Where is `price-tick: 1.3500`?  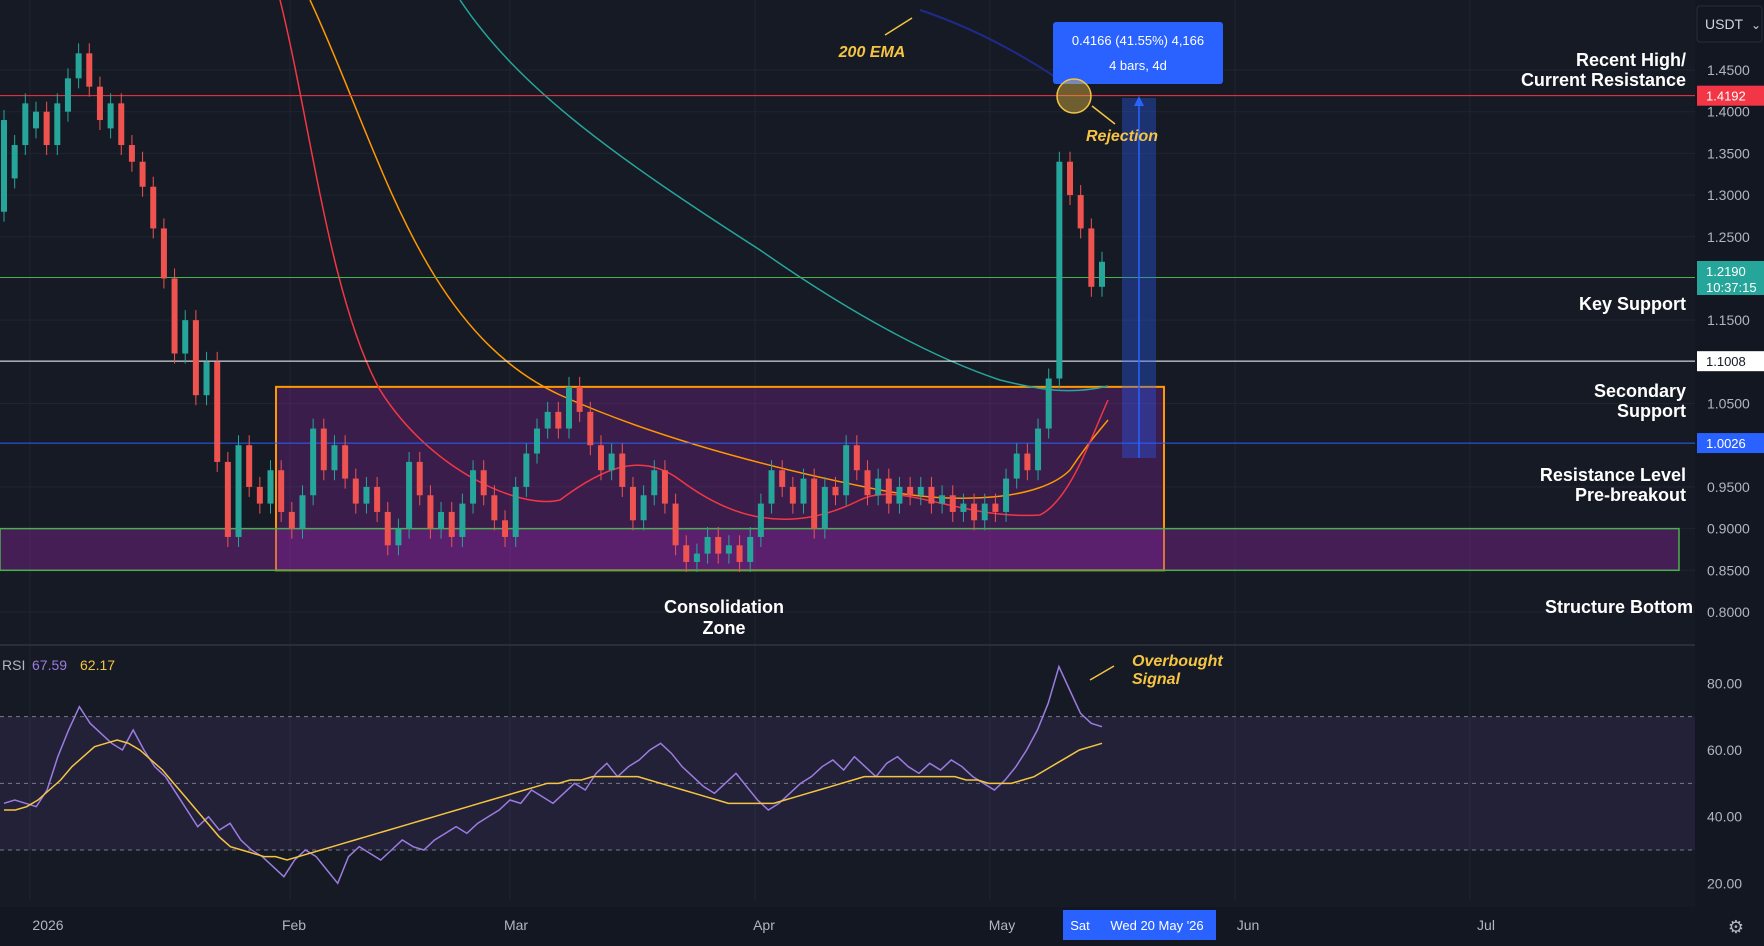 price-tick: 1.3500 is located at coordinates (1728, 153).